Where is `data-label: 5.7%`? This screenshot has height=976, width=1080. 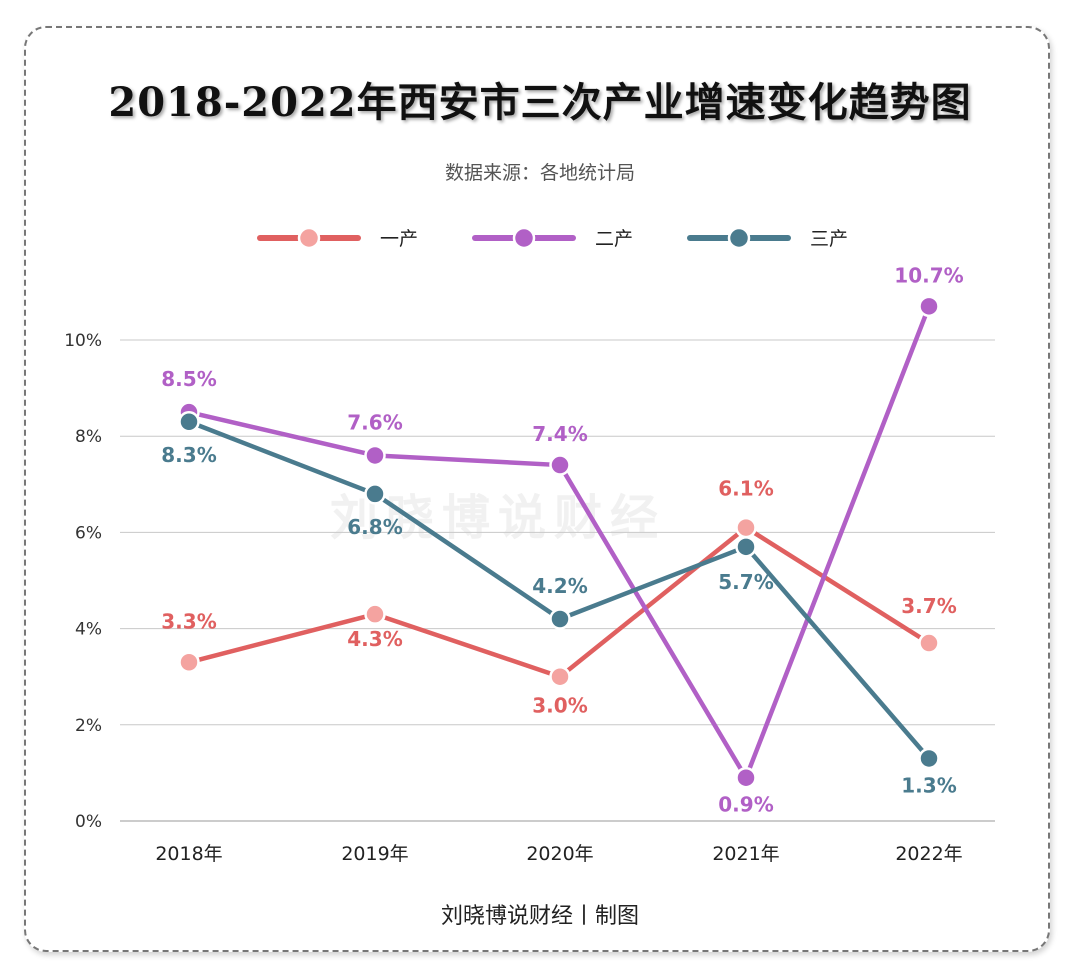 data-label: 5.7% is located at coordinates (745, 582).